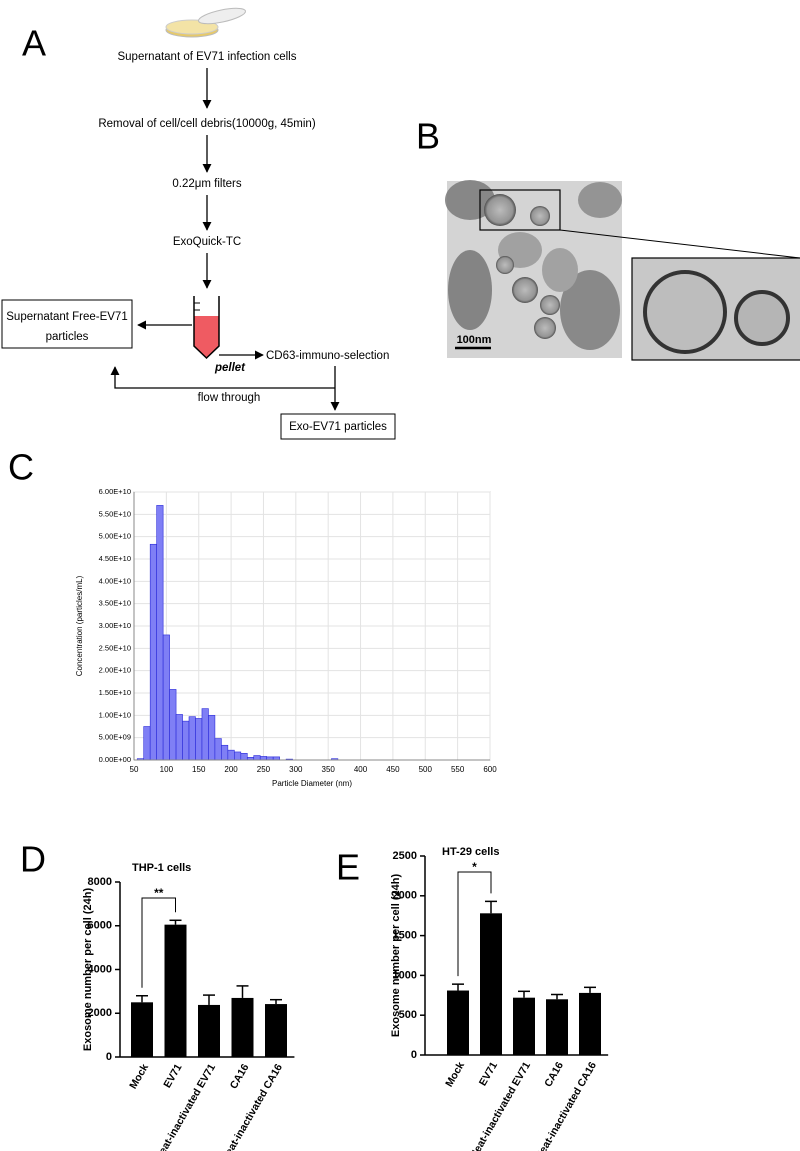 This screenshot has width=800, height=1151. What do you see at coordinates (206, 328) in the screenshot?
I see `tube-icon` at bounding box center [206, 328].